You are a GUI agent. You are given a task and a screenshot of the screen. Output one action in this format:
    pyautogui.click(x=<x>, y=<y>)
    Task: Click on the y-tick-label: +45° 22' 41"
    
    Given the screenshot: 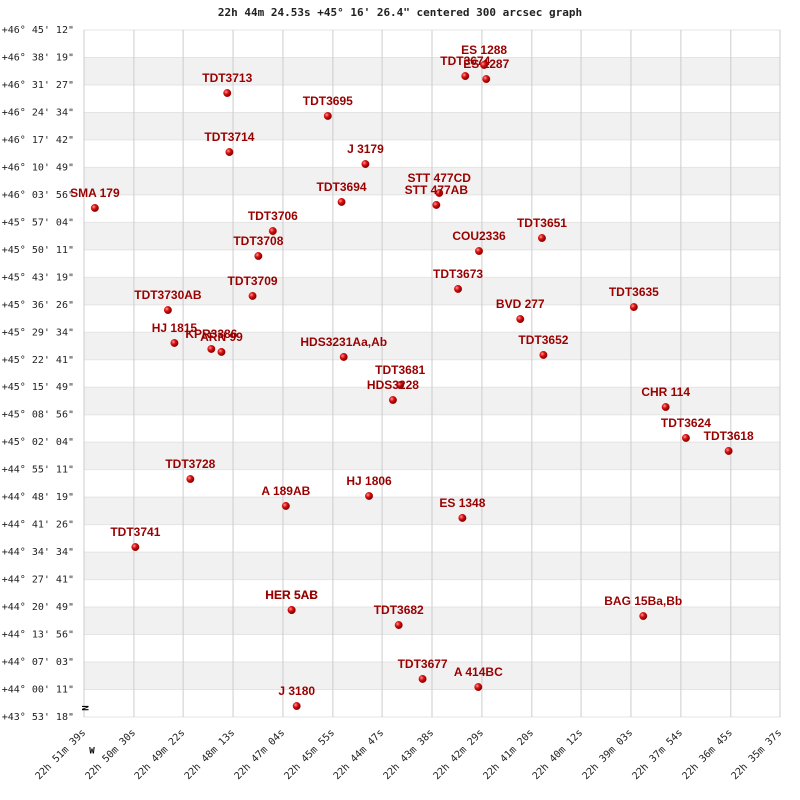 What is the action you would take?
    pyautogui.click(x=38, y=360)
    